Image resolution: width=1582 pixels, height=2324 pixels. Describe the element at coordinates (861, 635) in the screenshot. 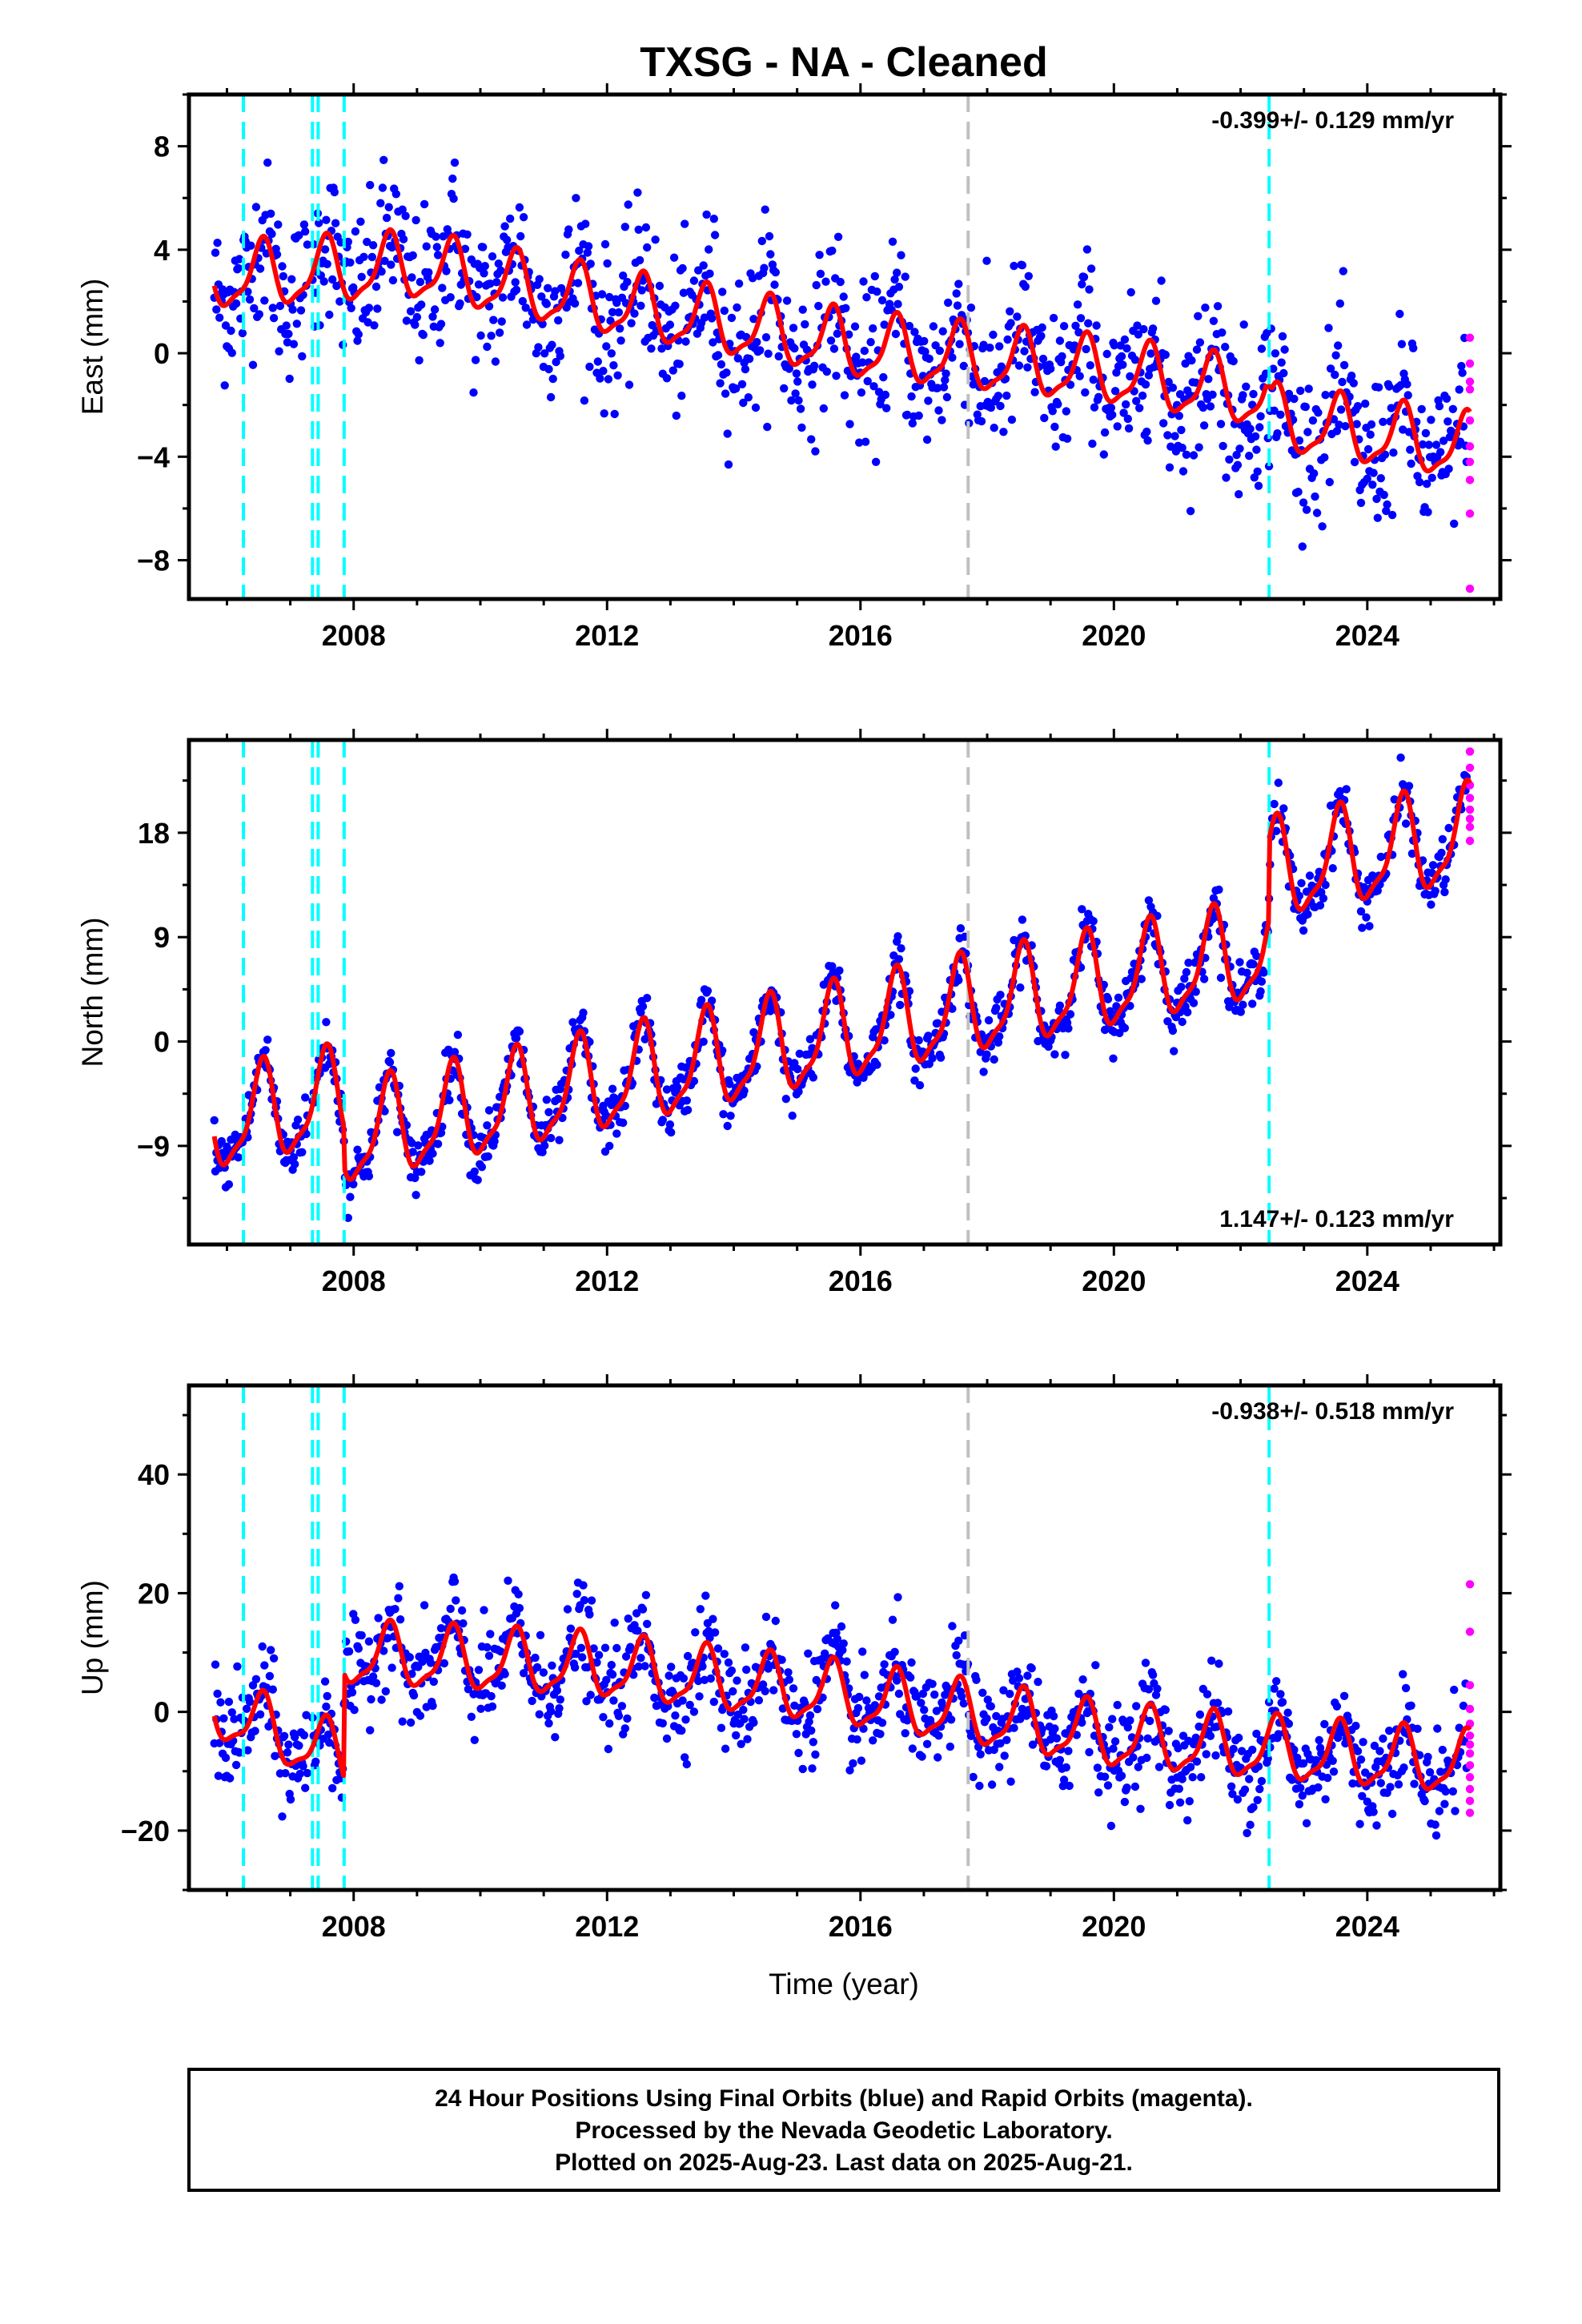

I see `x-tick-label: 2016` at that location.